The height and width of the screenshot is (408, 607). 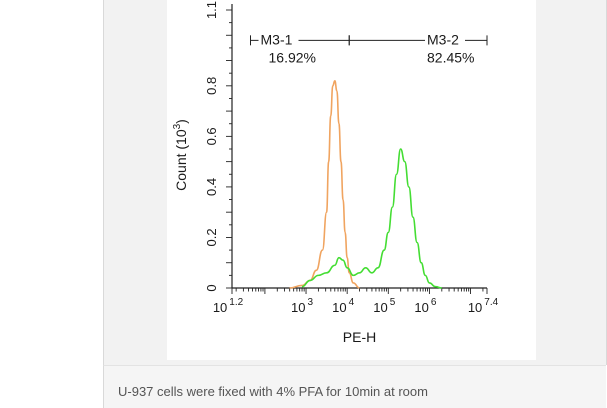 I want to click on x-tick-label: 10 6, so click(x=425, y=306).